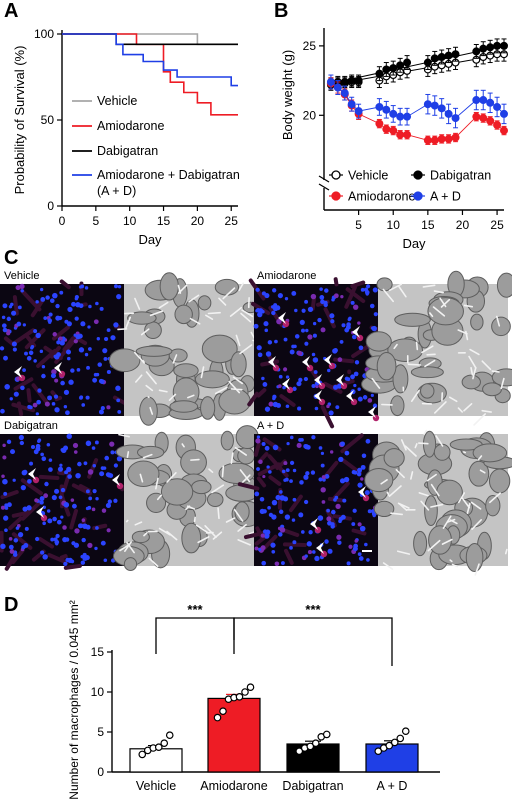 The height and width of the screenshot is (808, 512). I want to click on x-tick-label: 5, so click(358, 225).